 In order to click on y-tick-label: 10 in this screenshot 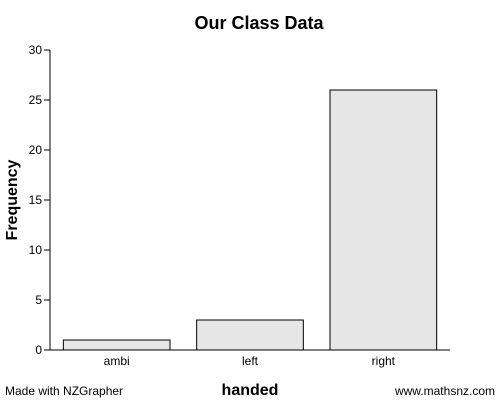, I will do `click(36, 250)`.